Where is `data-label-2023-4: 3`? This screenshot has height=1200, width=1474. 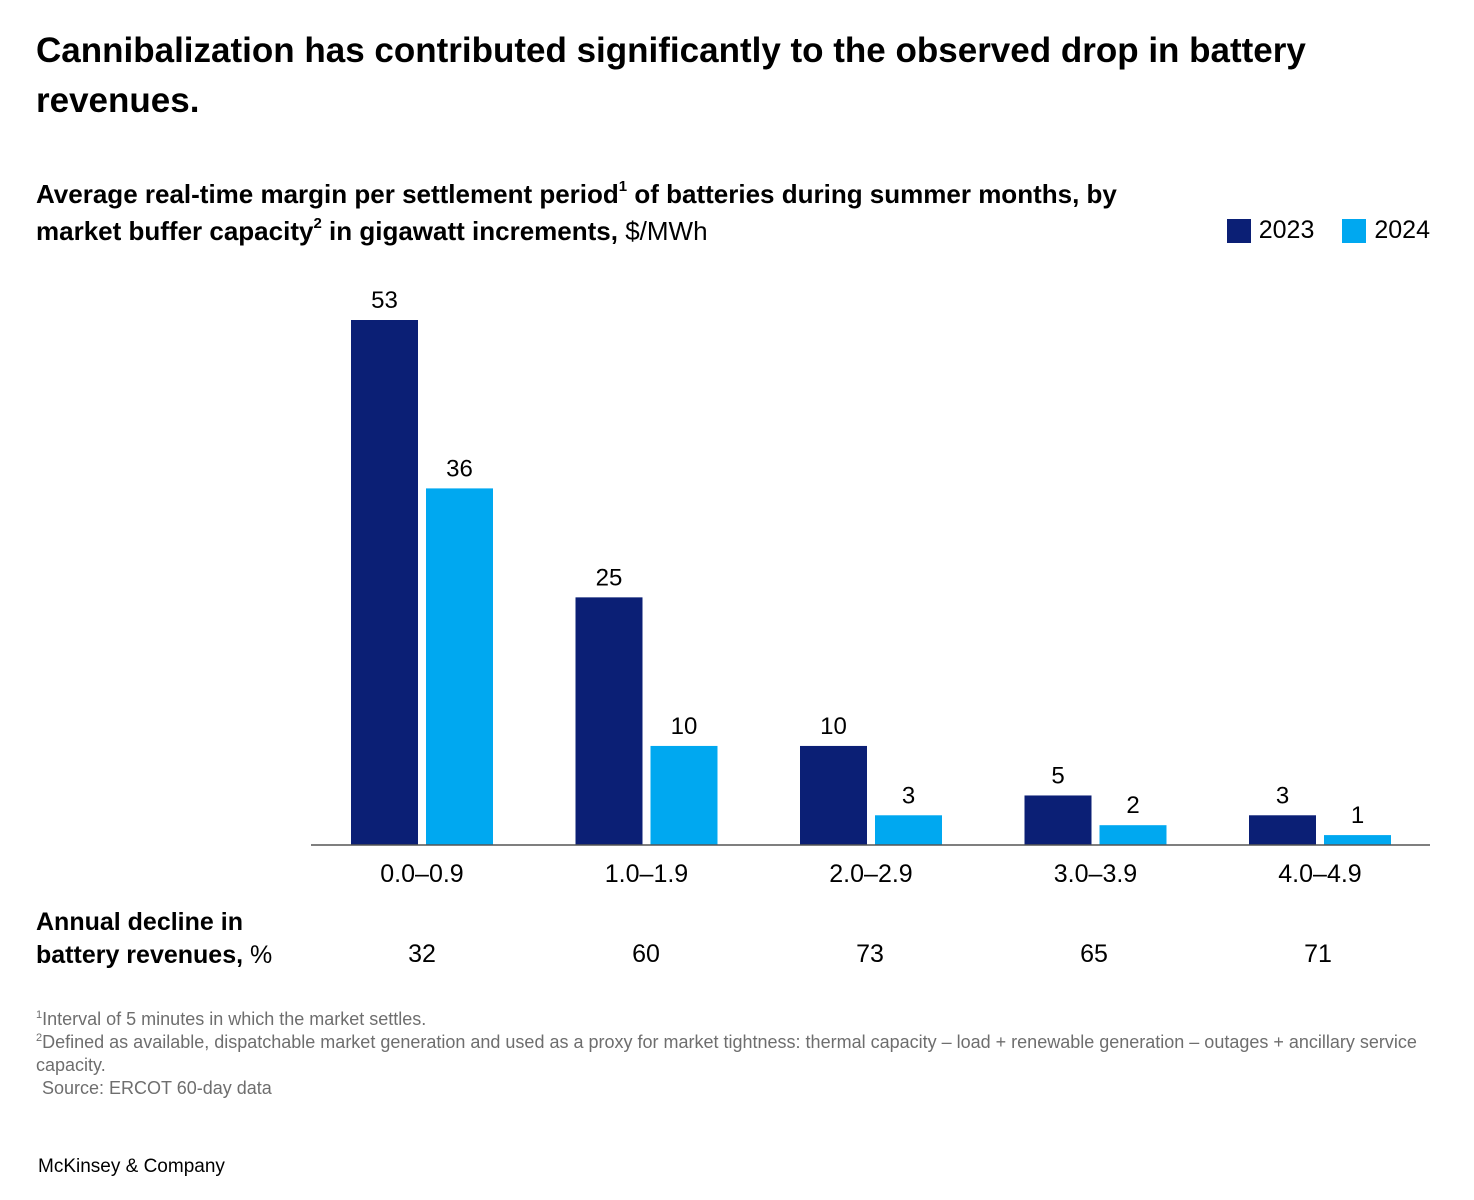 data-label-2023-4: 3 is located at coordinates (1282, 795).